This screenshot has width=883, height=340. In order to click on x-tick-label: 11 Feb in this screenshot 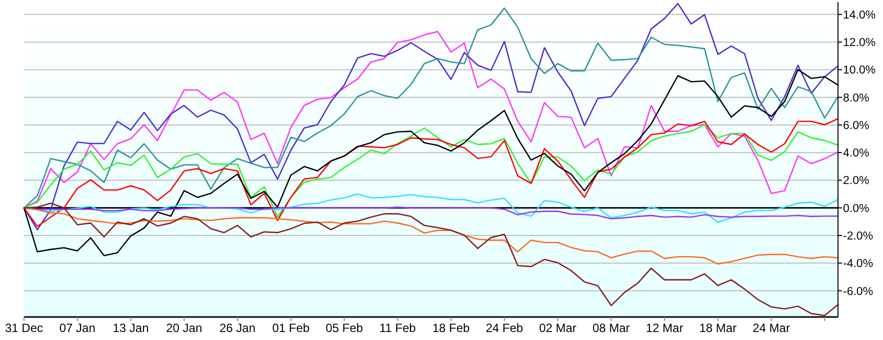, I will do `click(397, 328)`.